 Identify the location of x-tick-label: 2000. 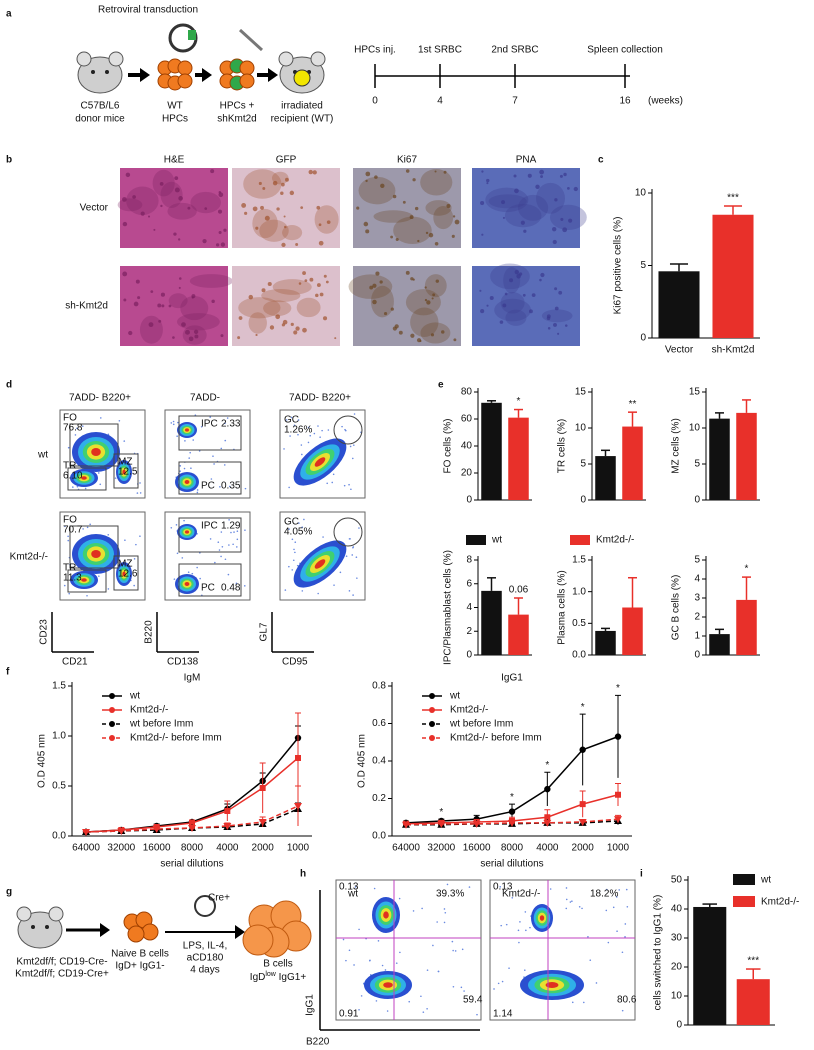
(583, 848).